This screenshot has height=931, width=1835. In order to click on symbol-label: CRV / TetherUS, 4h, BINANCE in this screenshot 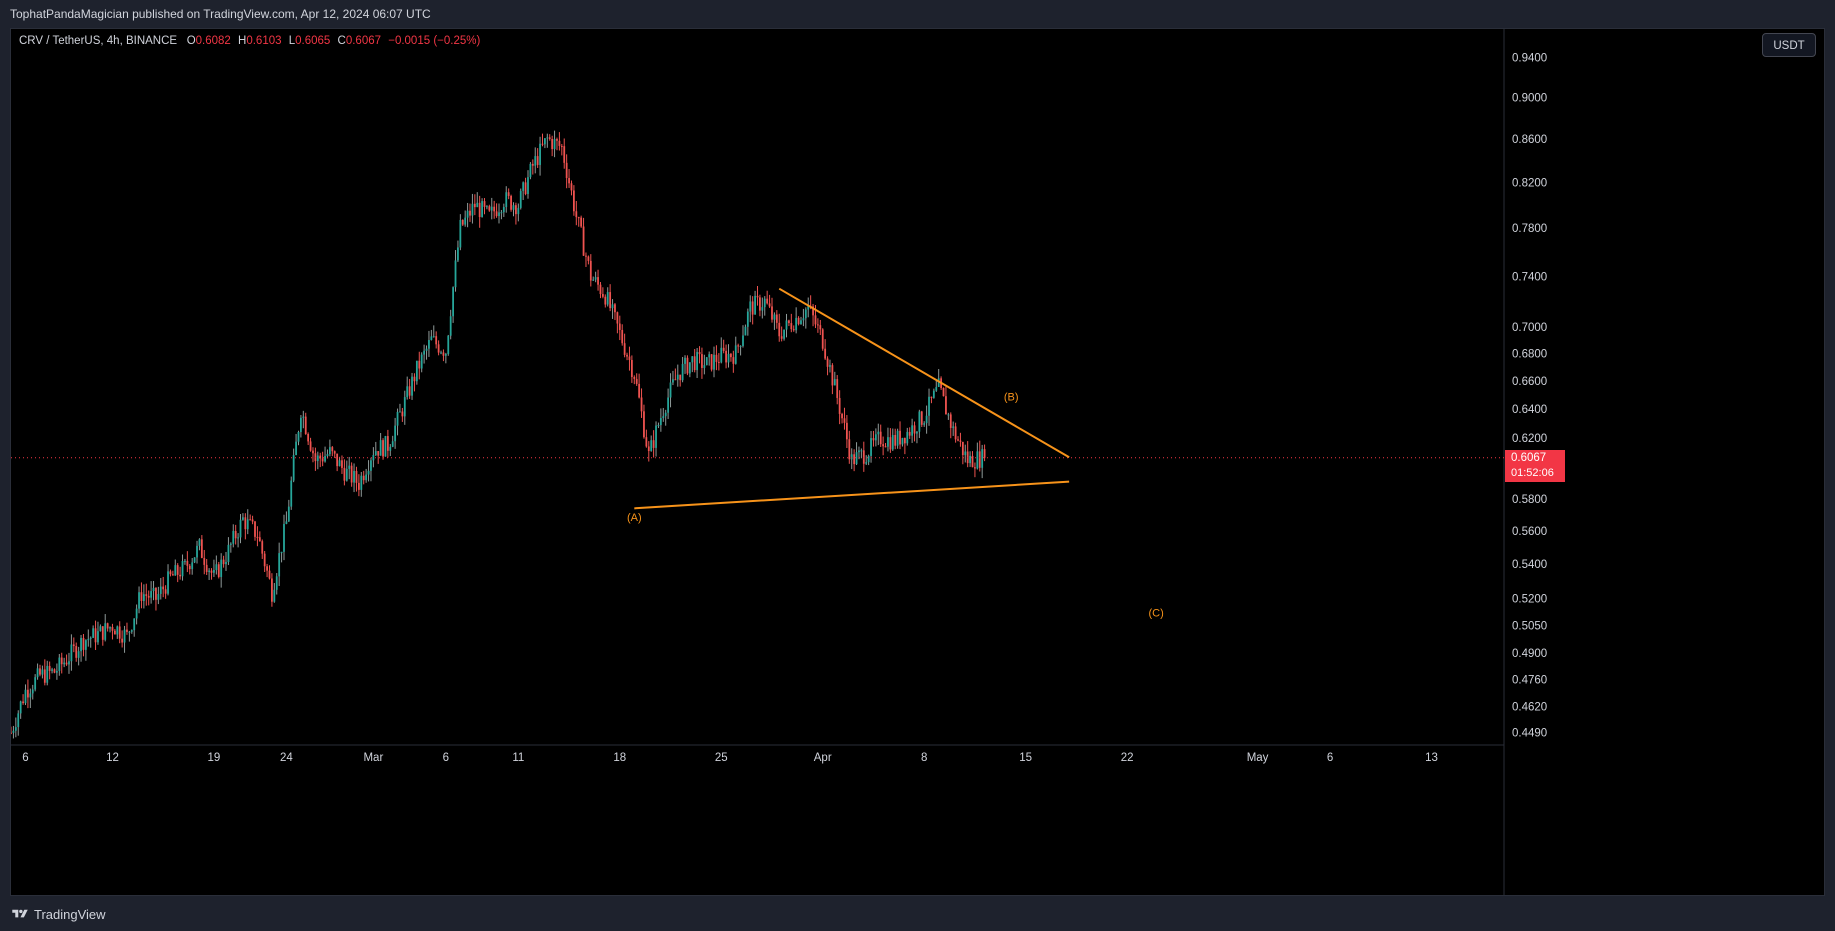, I will do `click(98, 41)`.